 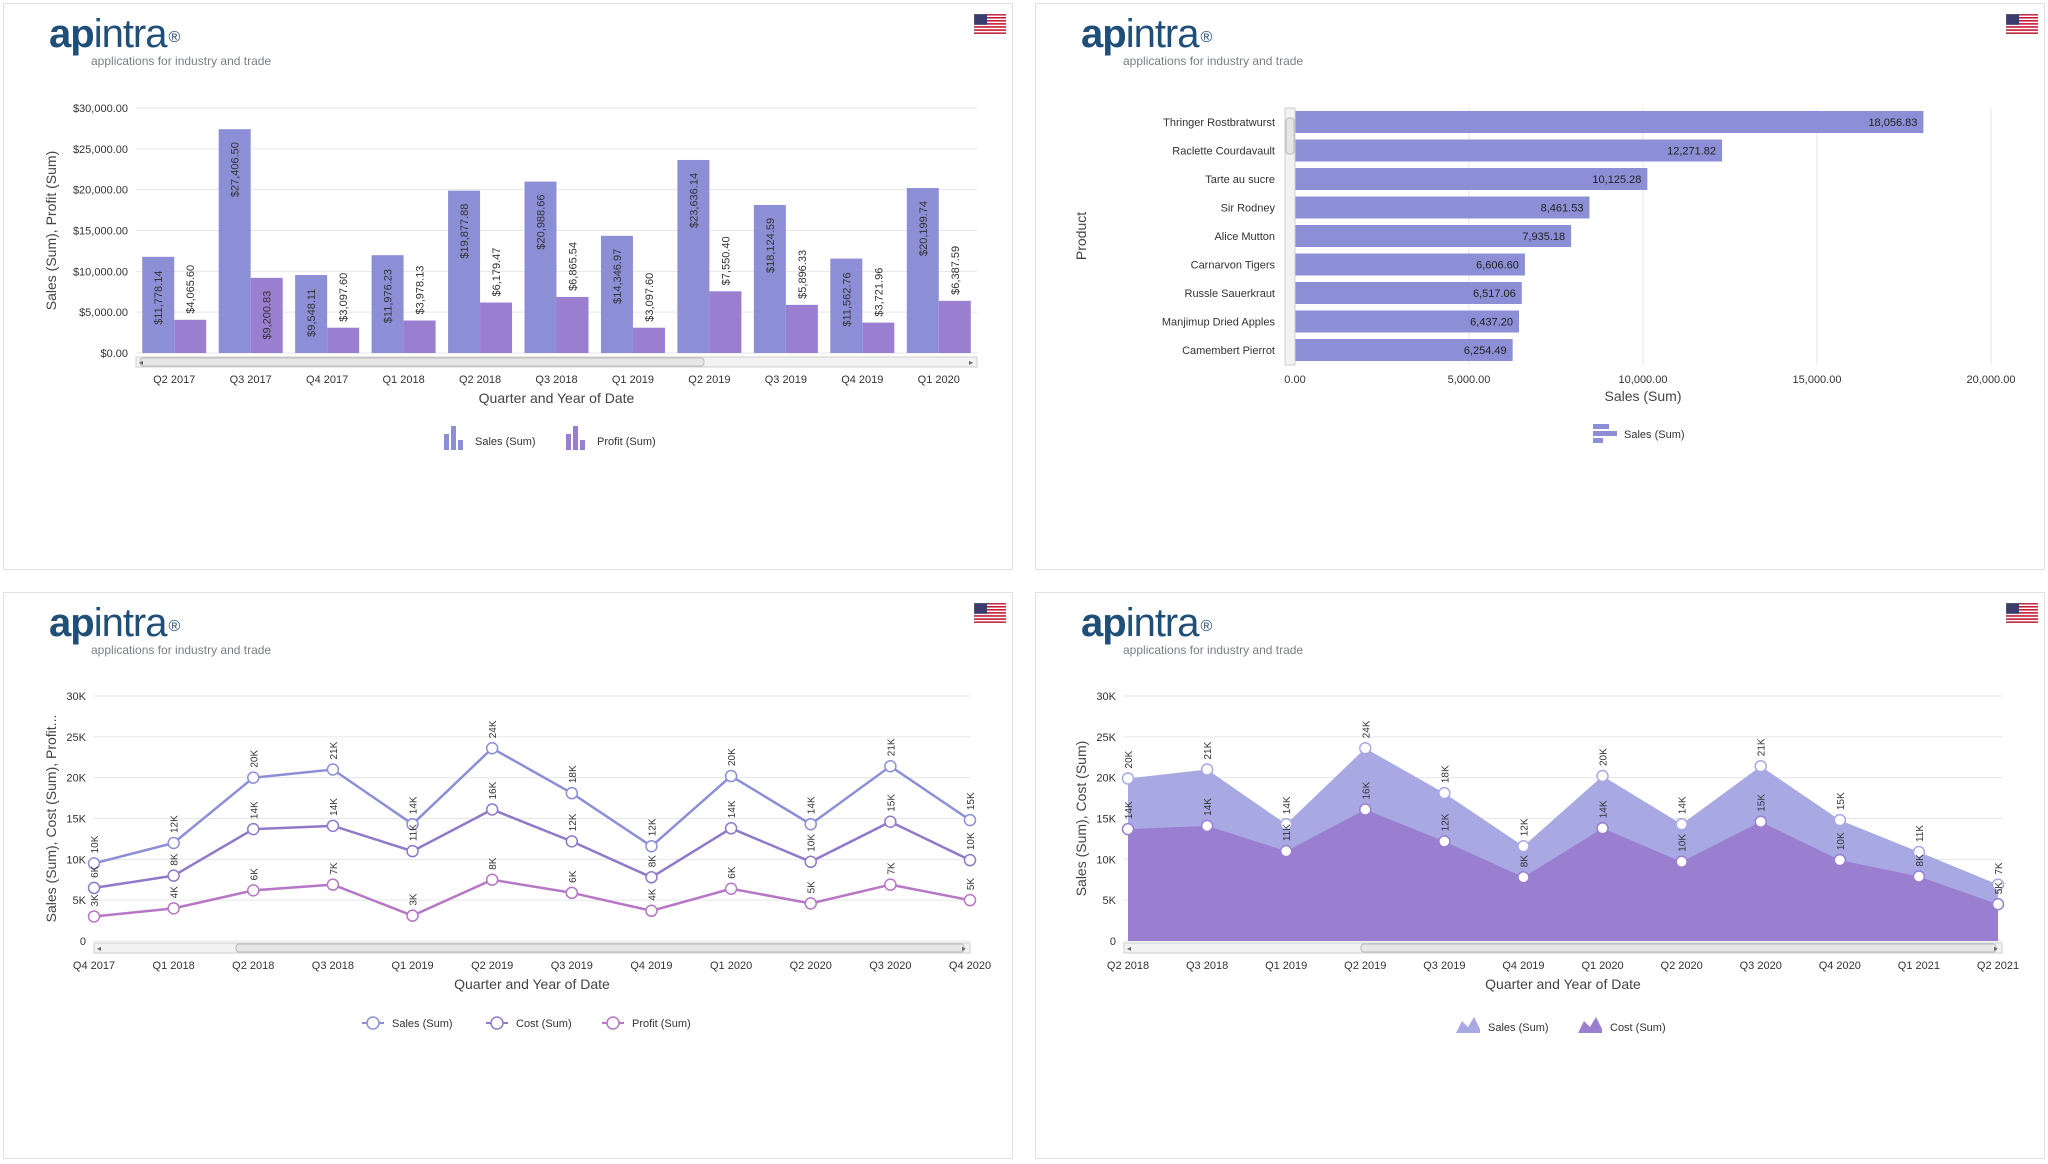 I want to click on cost-area, so click(x=1563, y=875).